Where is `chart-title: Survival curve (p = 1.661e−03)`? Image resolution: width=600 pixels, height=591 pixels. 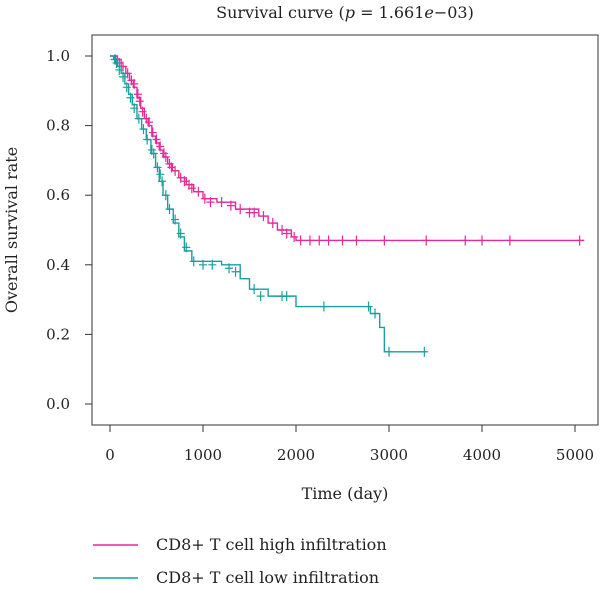 chart-title: Survival curve (p = 1.661e−03) is located at coordinates (345, 12).